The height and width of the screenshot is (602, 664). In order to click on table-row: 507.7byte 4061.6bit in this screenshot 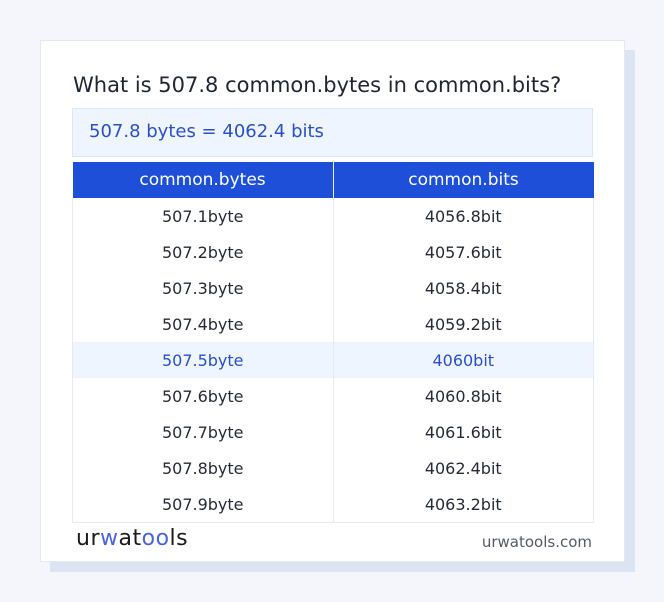, I will do `click(333, 432)`.